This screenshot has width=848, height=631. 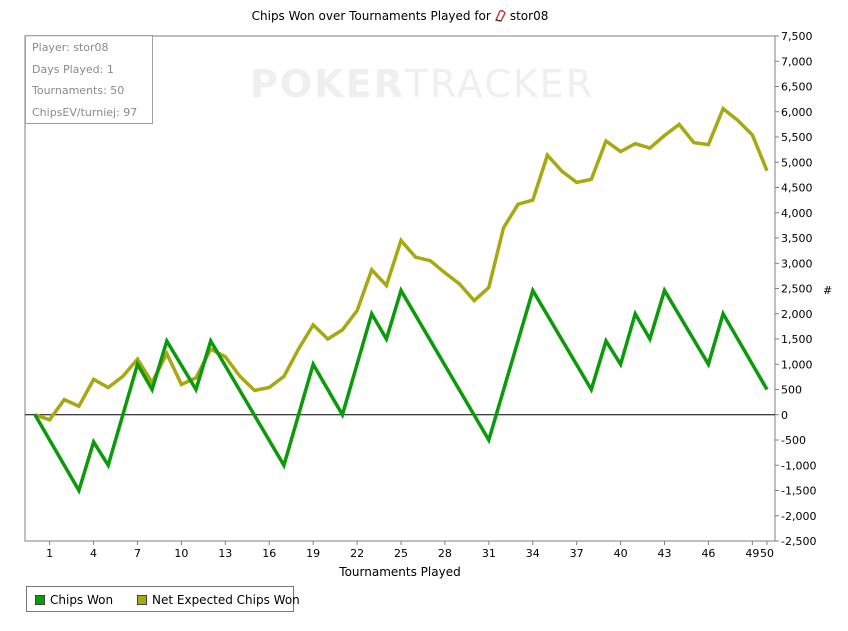 I want to click on x-tick-label: 1, so click(x=49, y=553).